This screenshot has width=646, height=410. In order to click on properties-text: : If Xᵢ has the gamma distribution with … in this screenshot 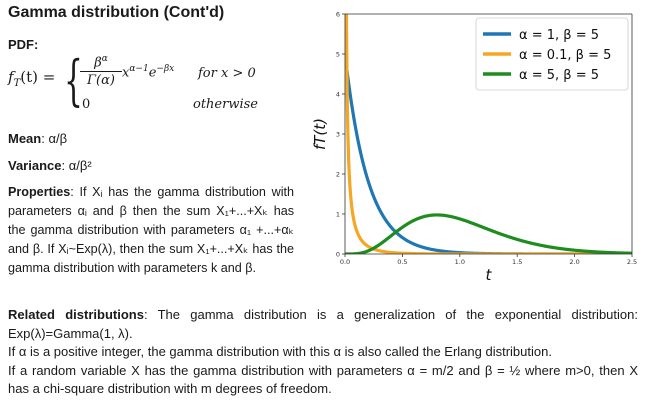, I will do `click(151, 230)`.